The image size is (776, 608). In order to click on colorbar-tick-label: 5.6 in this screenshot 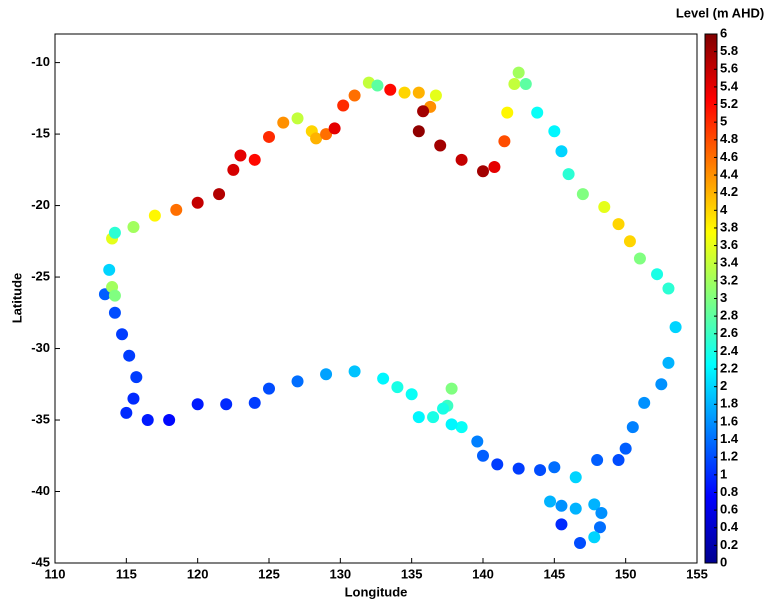, I will do `click(729, 68)`.